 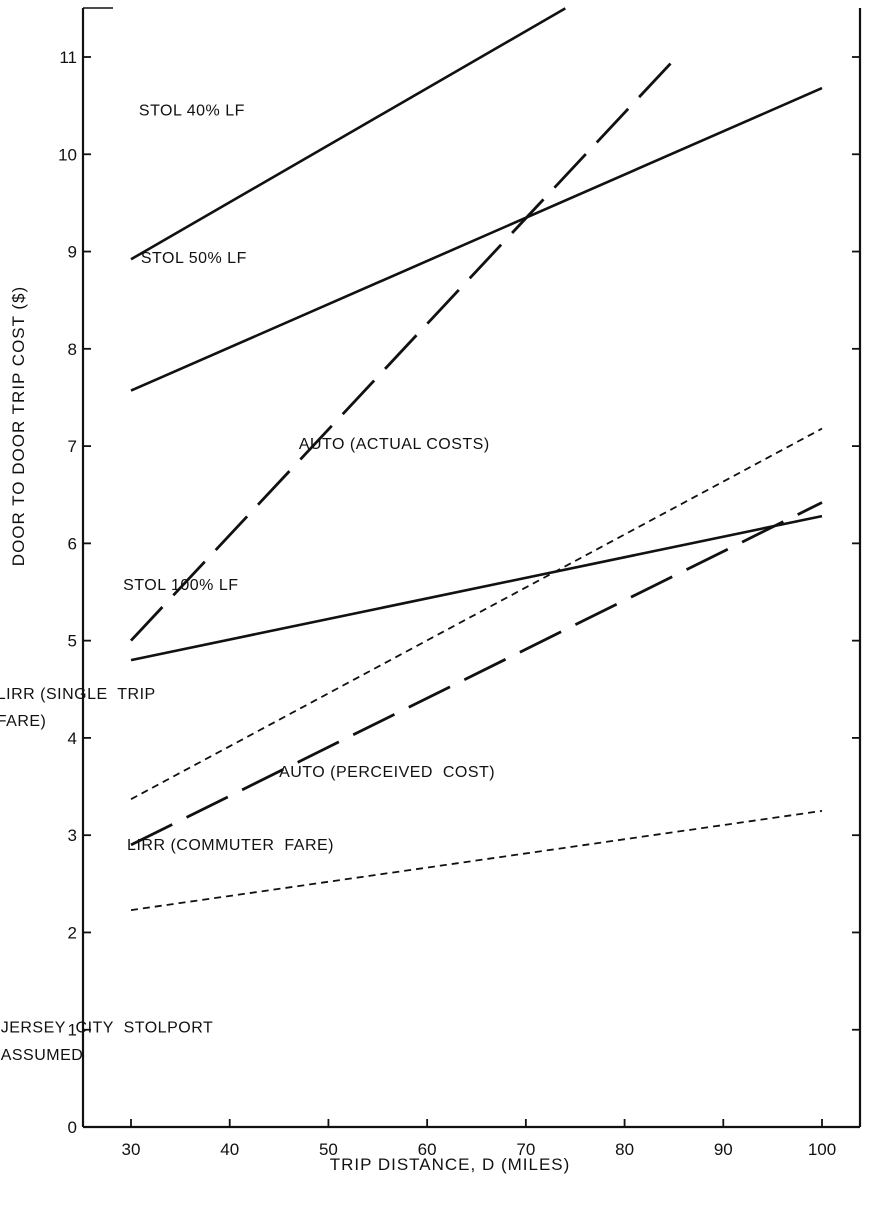 What do you see at coordinates (72, 641) in the screenshot?
I see `y-tick-label: 5` at bounding box center [72, 641].